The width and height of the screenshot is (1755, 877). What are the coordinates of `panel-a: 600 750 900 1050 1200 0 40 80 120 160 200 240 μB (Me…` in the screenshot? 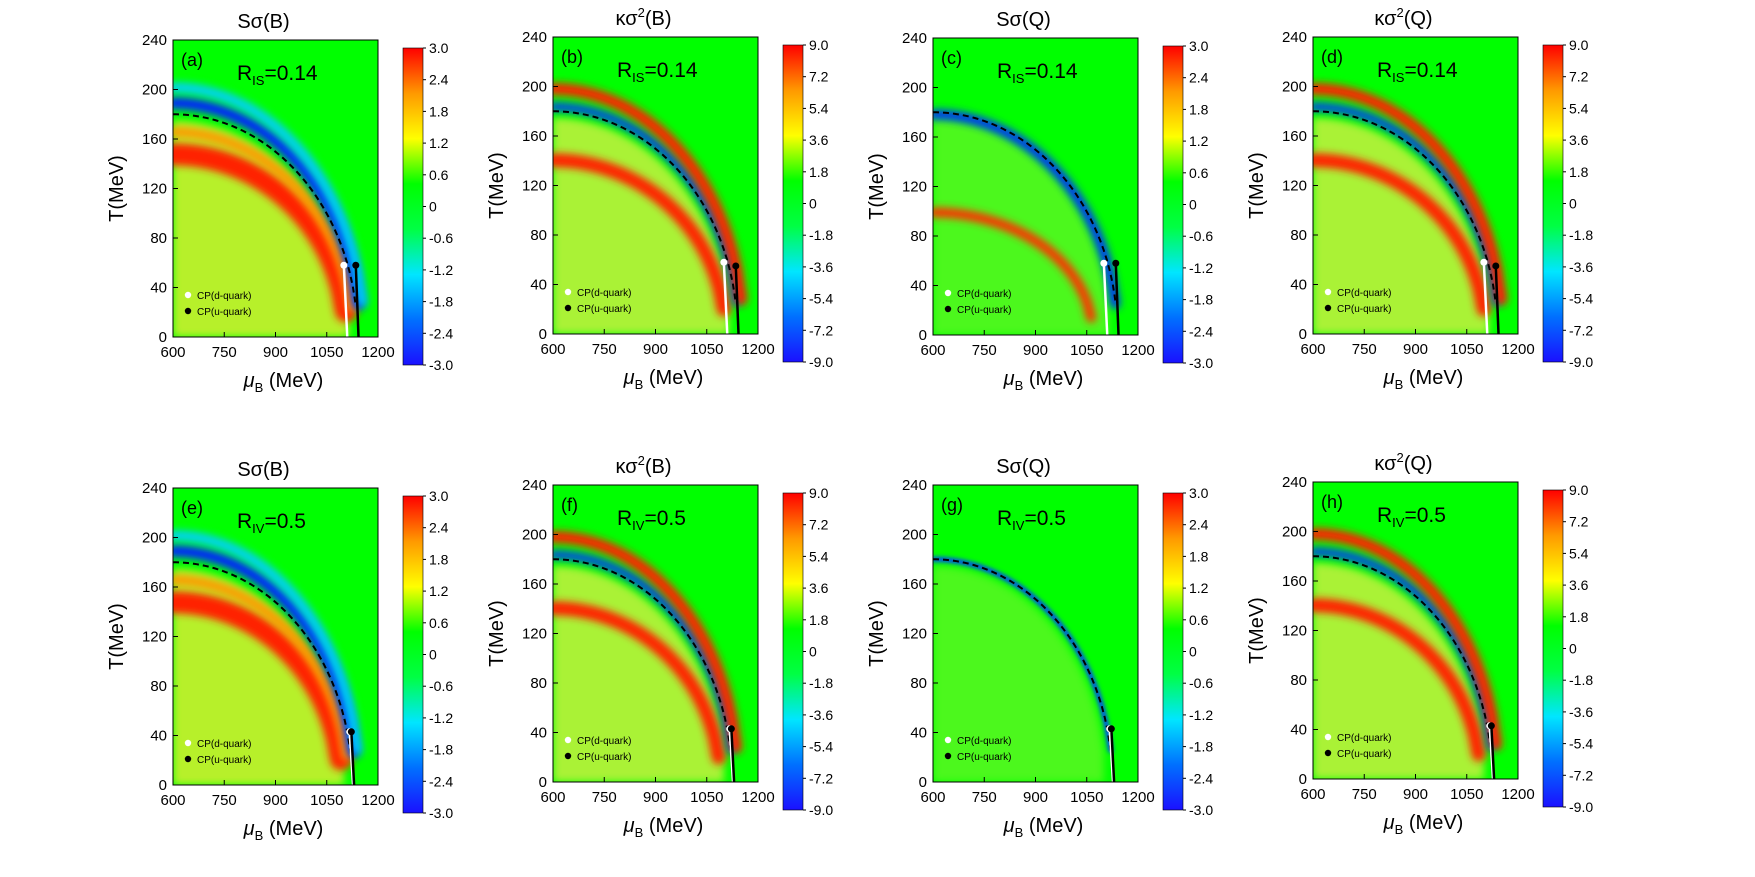 It's located at (279, 203).